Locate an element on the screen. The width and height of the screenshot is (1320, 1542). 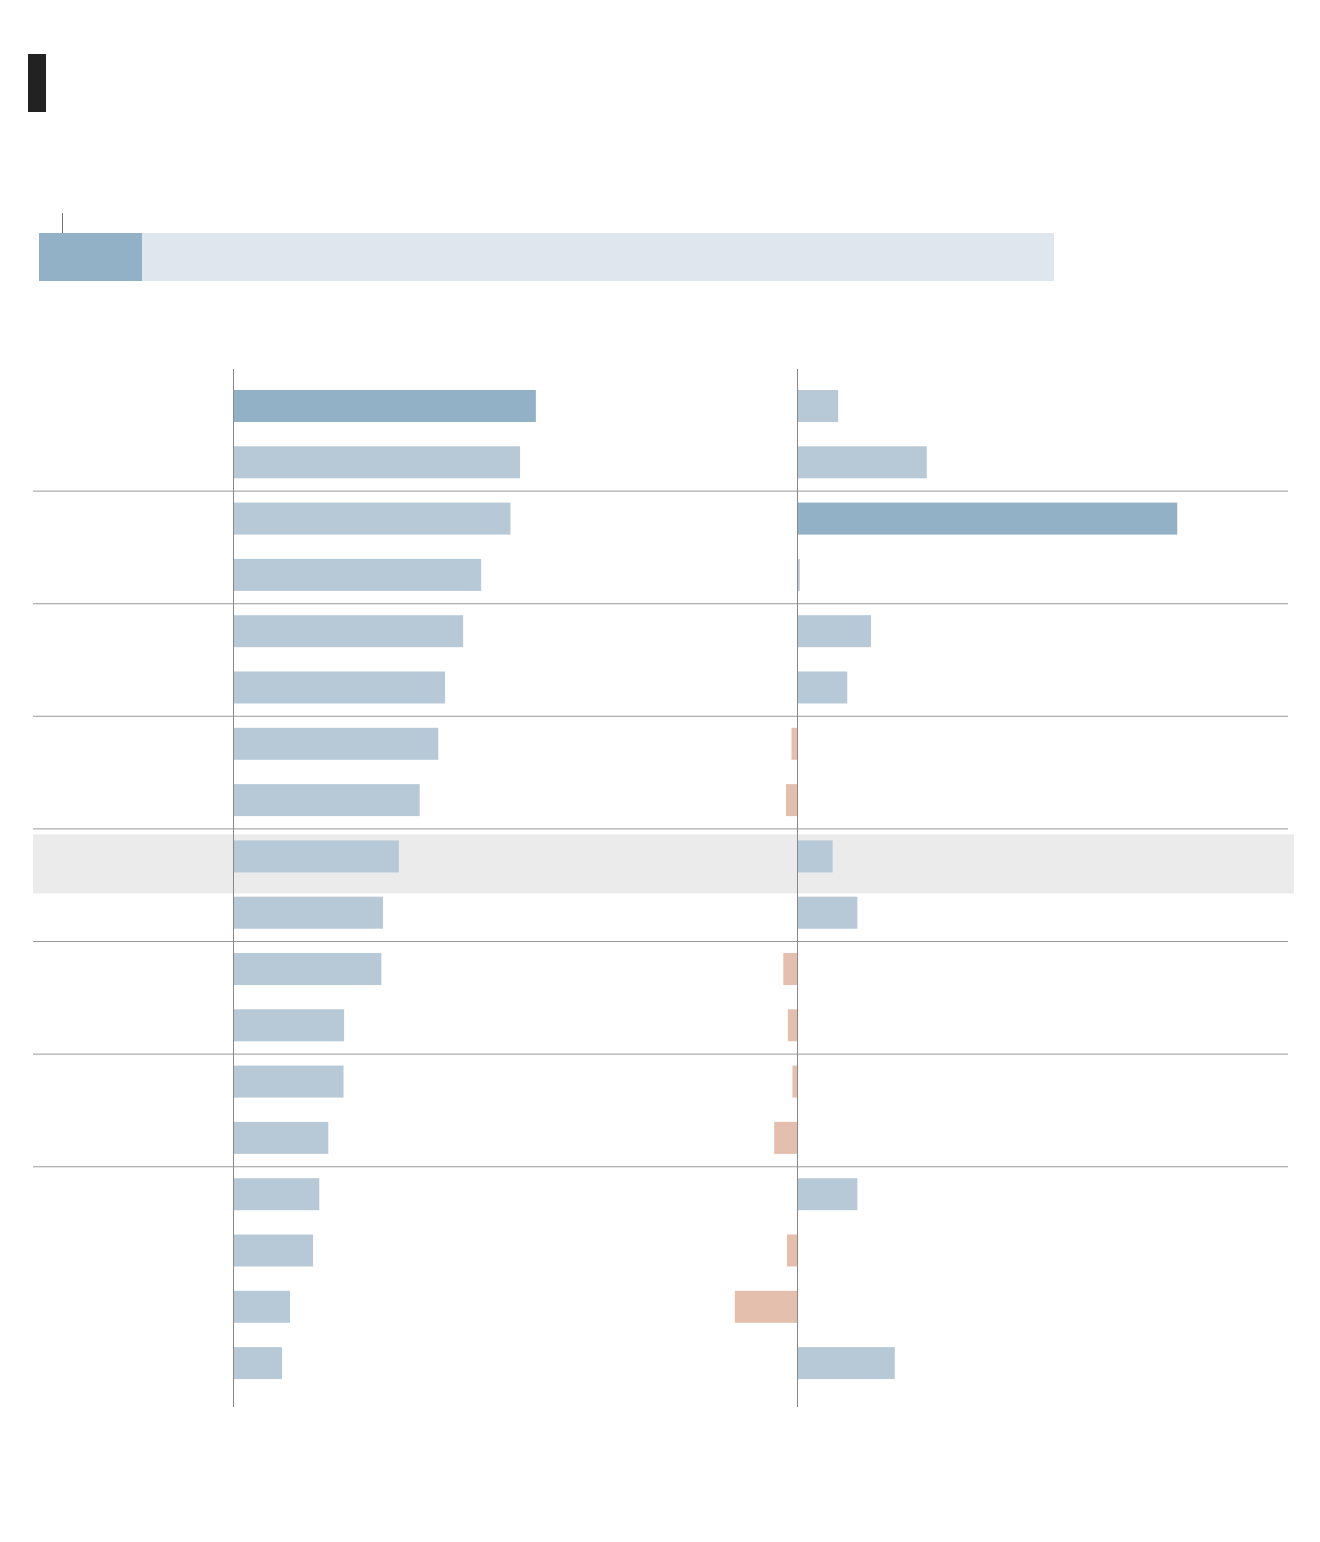
progress-fill is located at coordinates (91, 257).